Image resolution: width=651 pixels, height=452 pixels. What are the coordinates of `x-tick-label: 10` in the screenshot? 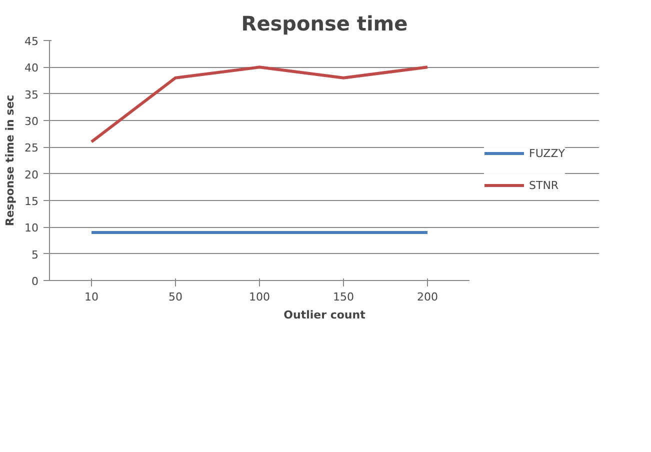 It's located at (91, 297).